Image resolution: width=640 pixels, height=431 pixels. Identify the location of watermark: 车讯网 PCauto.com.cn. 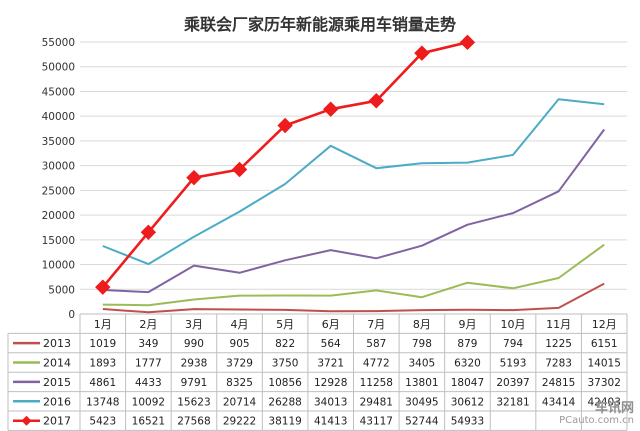
(596, 414).